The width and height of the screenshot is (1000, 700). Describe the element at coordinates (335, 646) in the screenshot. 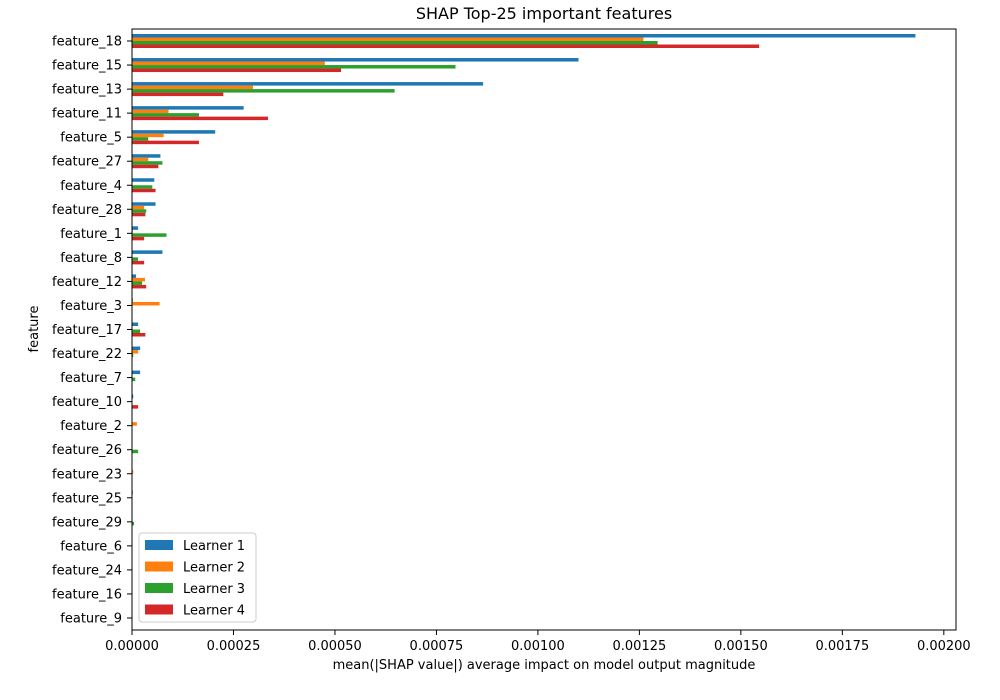

I see `x-tick-label: 0.00050` at that location.